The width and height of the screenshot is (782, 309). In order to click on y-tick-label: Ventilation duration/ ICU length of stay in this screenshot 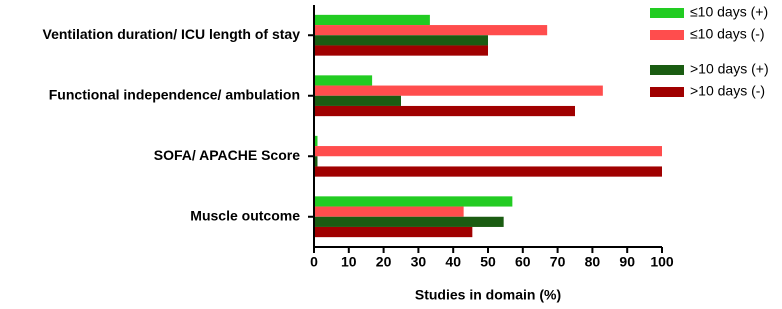, I will do `click(172, 34)`.